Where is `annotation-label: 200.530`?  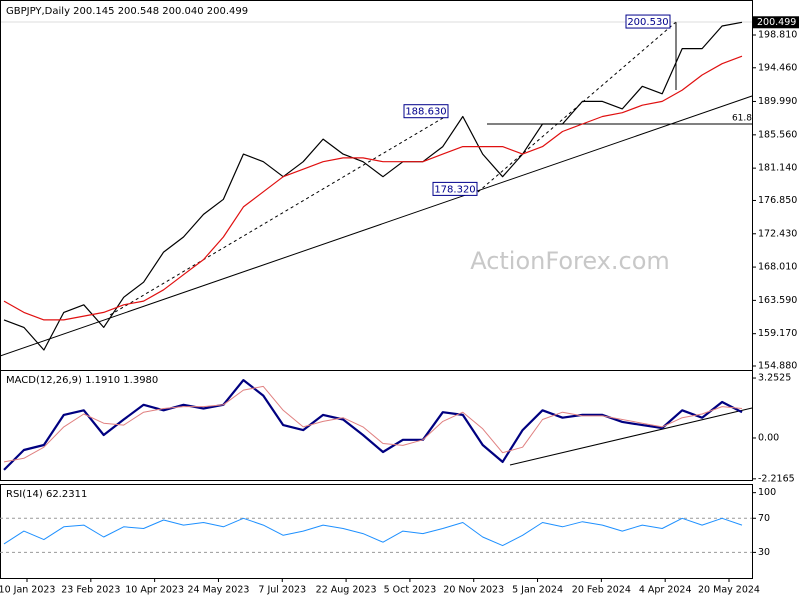
annotation-label: 200.530 is located at coordinates (647, 22).